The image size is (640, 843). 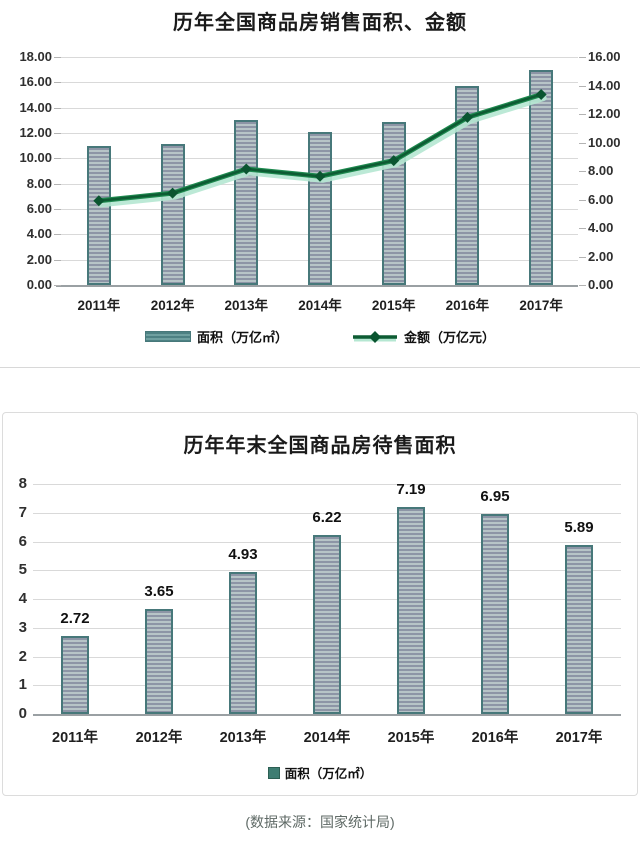 I want to click on chart-sales-title: 历年全国商品房销售面积、金额, so click(x=320, y=23).